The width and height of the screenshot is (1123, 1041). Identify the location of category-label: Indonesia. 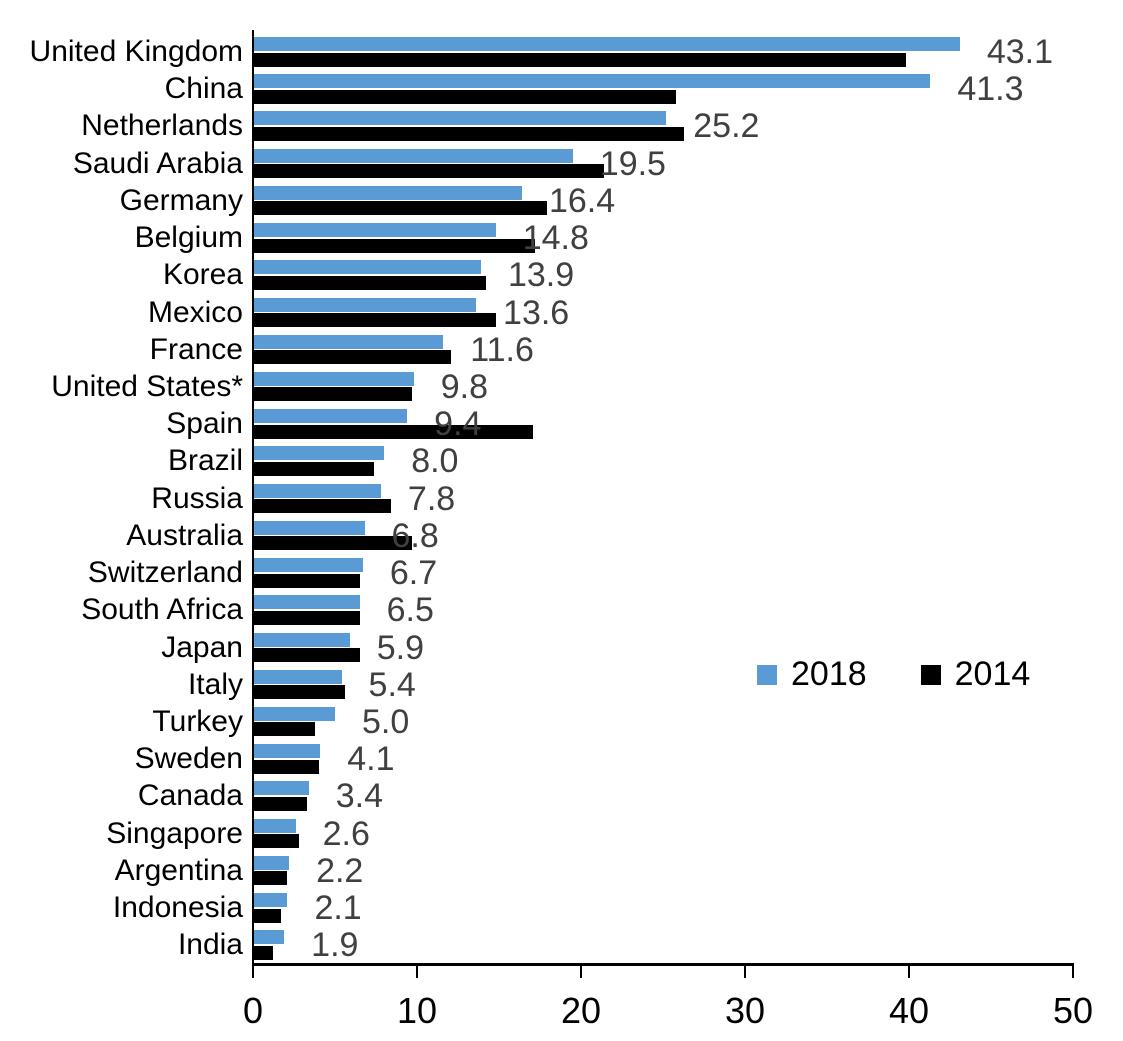
(177, 908).